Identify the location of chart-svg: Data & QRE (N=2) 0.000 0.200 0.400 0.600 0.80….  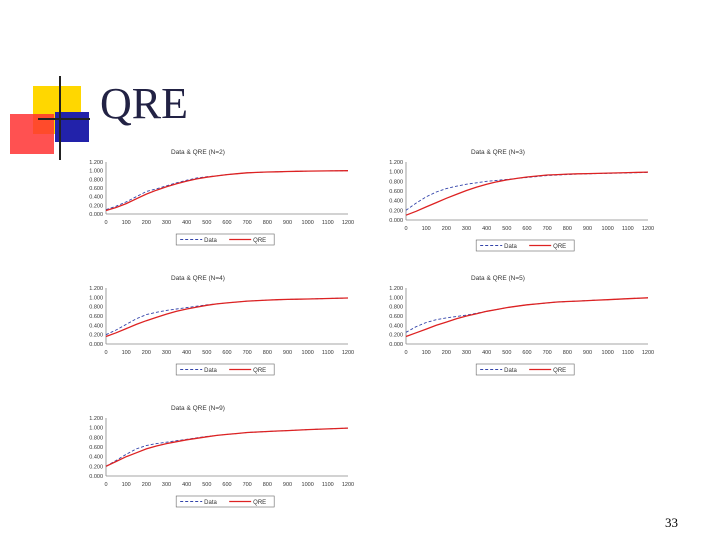
(221, 197).